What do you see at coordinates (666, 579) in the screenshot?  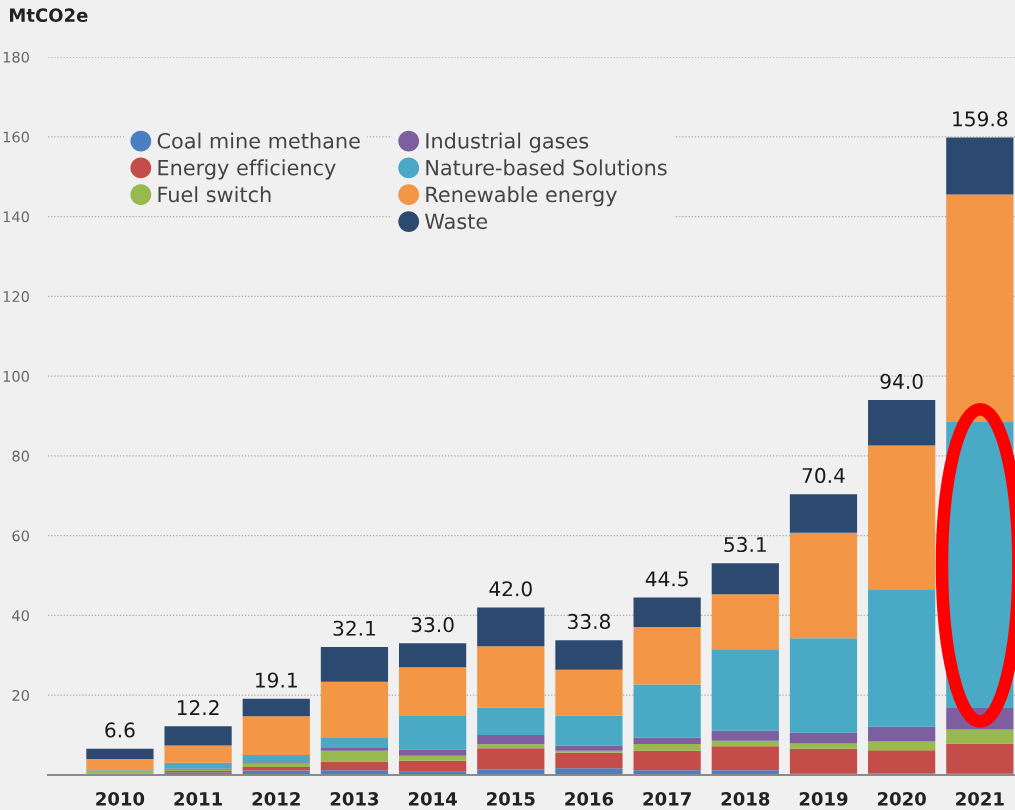 I see `total-label: 44.5` at bounding box center [666, 579].